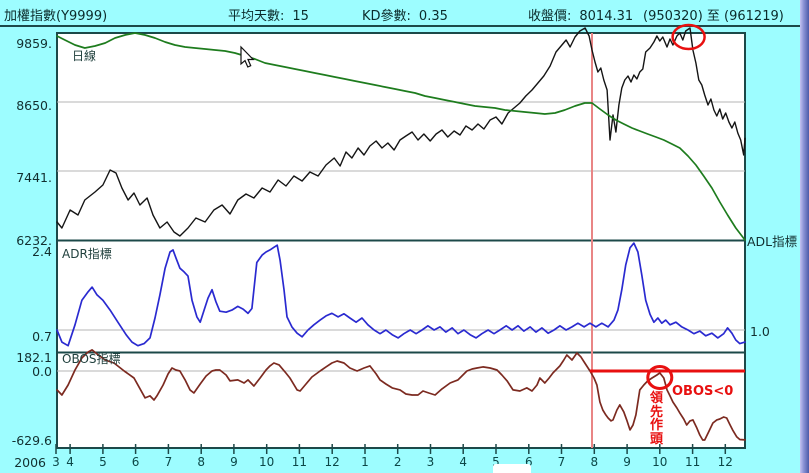 The width and height of the screenshot is (809, 473). I want to click on window-right-border, so click(804, 236).